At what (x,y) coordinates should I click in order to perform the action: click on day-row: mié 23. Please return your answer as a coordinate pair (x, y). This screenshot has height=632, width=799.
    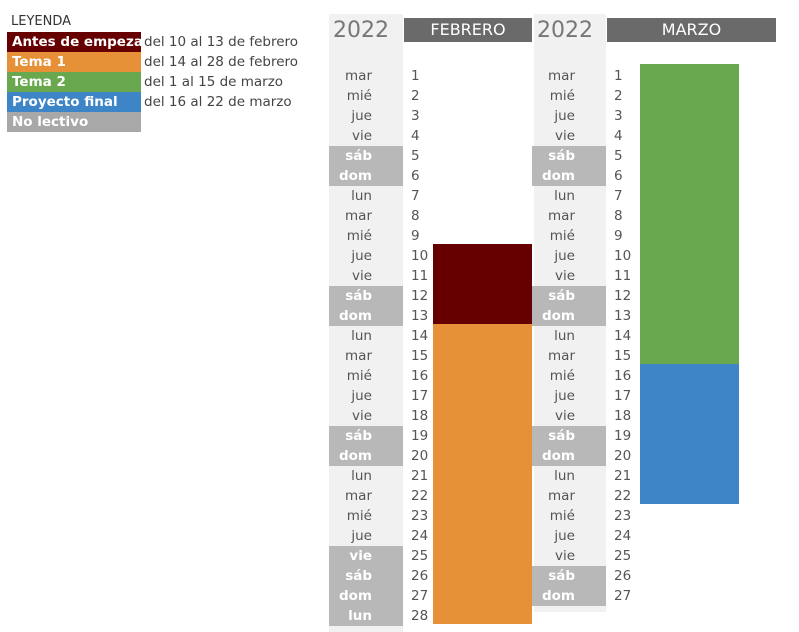
    Looking at the image, I should click on (581, 516).